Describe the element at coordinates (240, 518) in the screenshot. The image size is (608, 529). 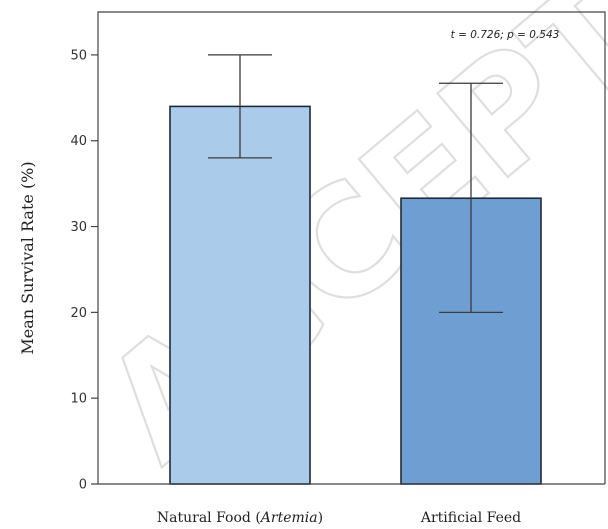
I see `category-label-1: Natural Food (Artemia)` at that location.